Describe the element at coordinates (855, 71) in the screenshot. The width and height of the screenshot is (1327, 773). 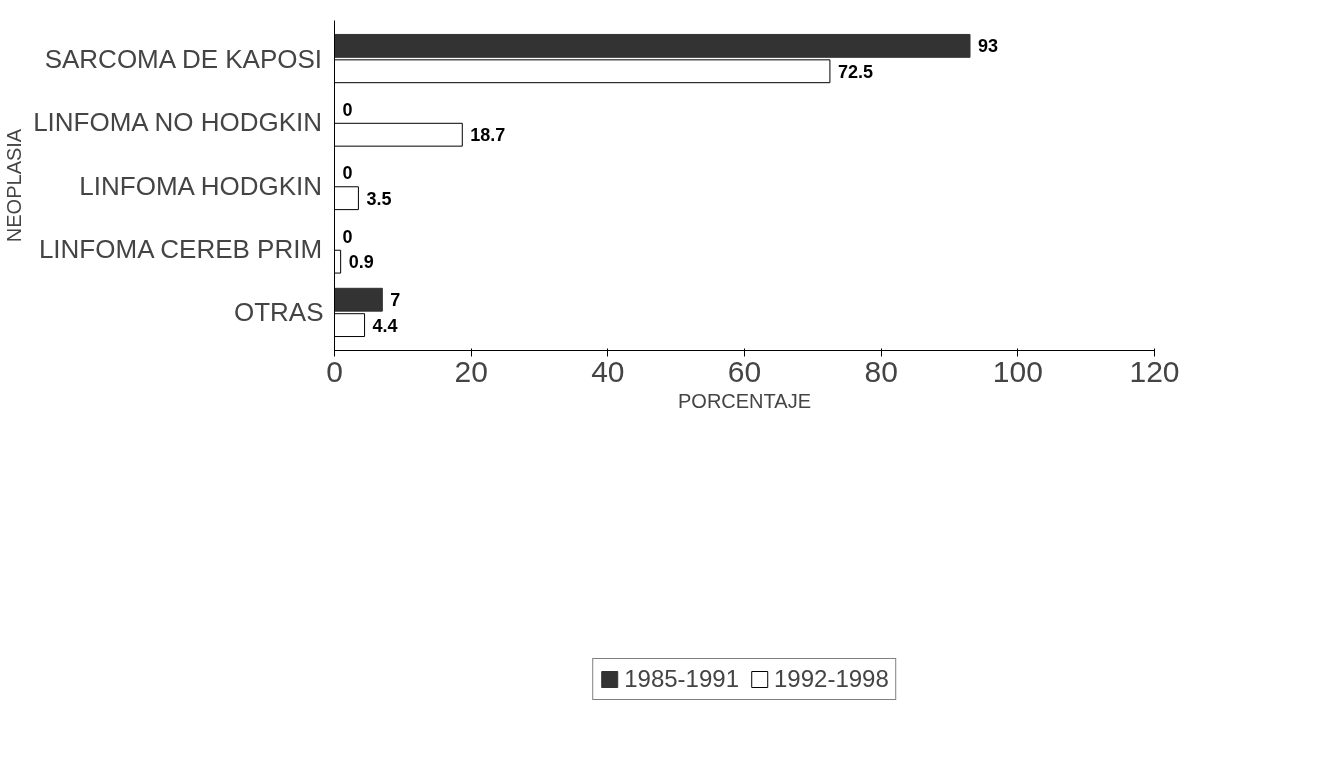
I see `data-label: 72.5` at that location.